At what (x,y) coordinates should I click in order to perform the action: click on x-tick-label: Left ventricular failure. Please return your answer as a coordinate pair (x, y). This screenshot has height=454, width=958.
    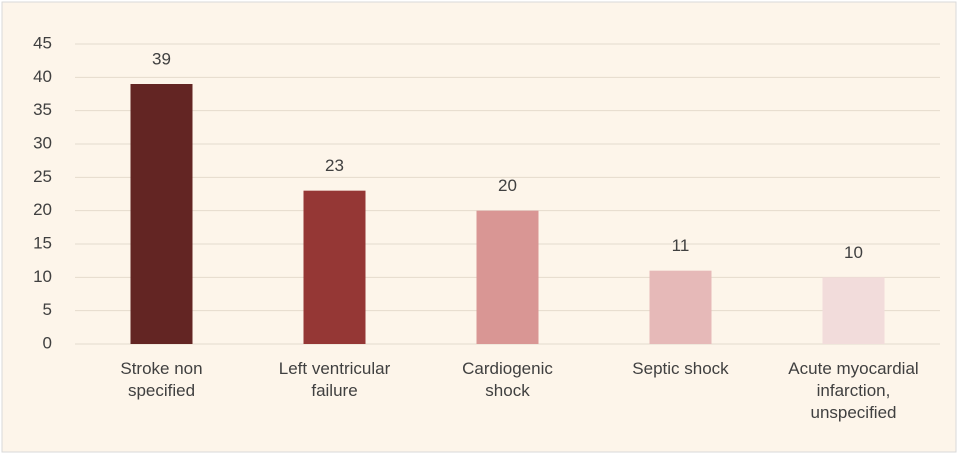
    Looking at the image, I should click on (334, 379).